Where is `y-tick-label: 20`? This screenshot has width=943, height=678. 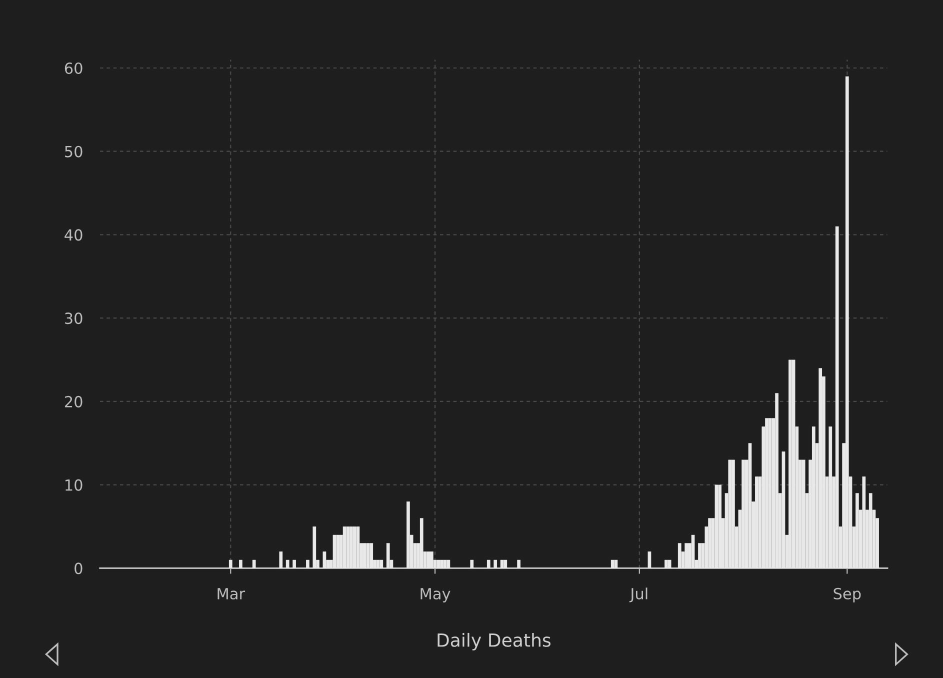 y-tick-label: 20 is located at coordinates (73, 402).